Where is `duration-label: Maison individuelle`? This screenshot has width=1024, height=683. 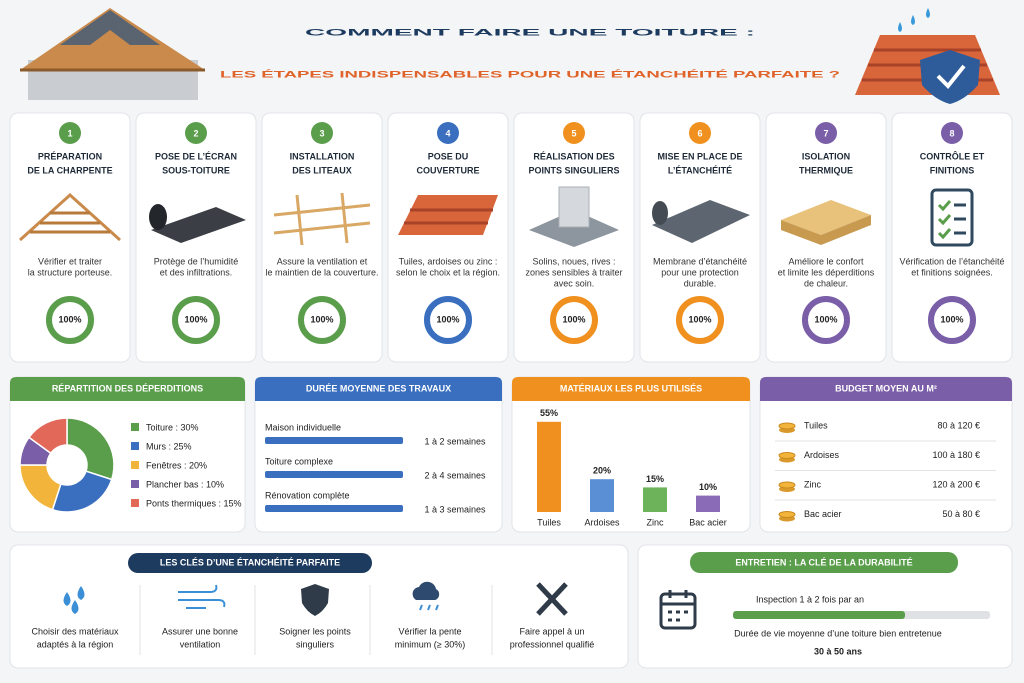 duration-label: Maison individuelle is located at coordinates (303, 427).